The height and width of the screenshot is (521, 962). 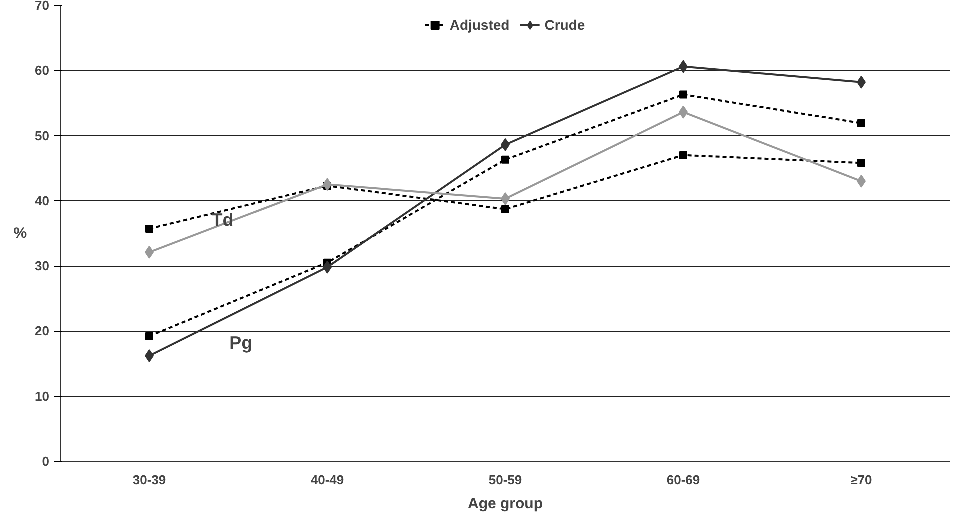 I want to click on y-tick-label: 50, so click(x=42, y=136).